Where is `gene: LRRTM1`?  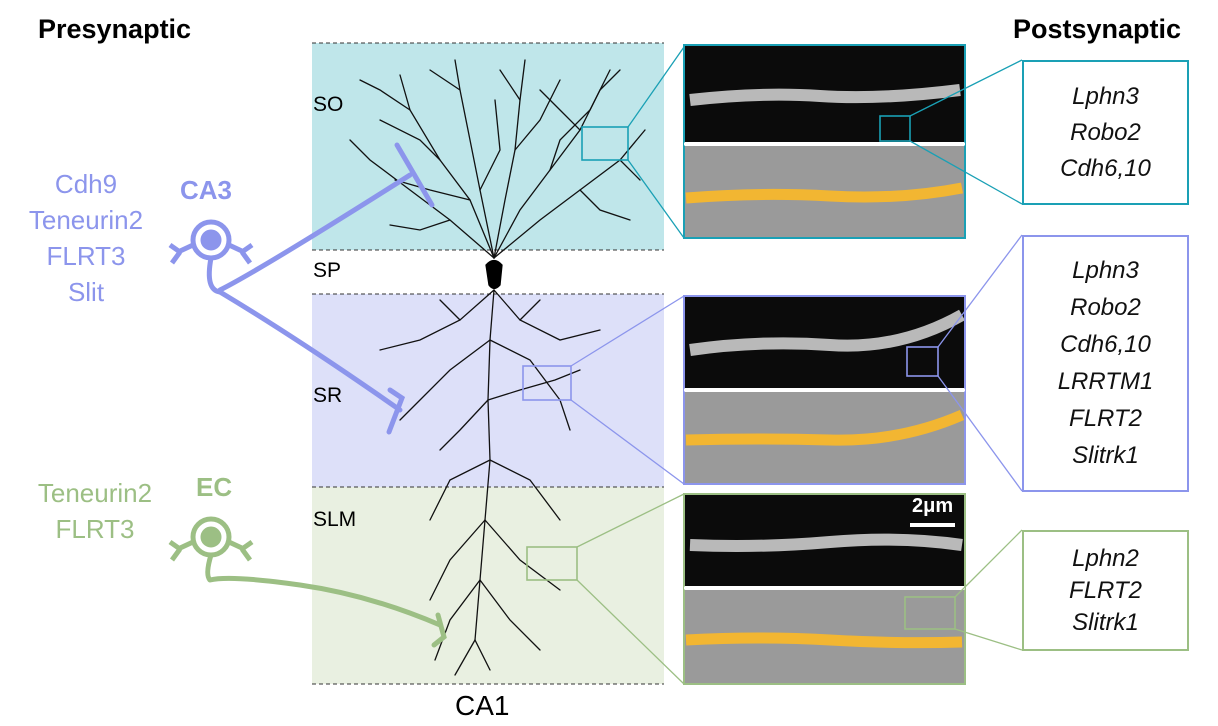 gene: LRRTM1 is located at coordinates (1105, 381).